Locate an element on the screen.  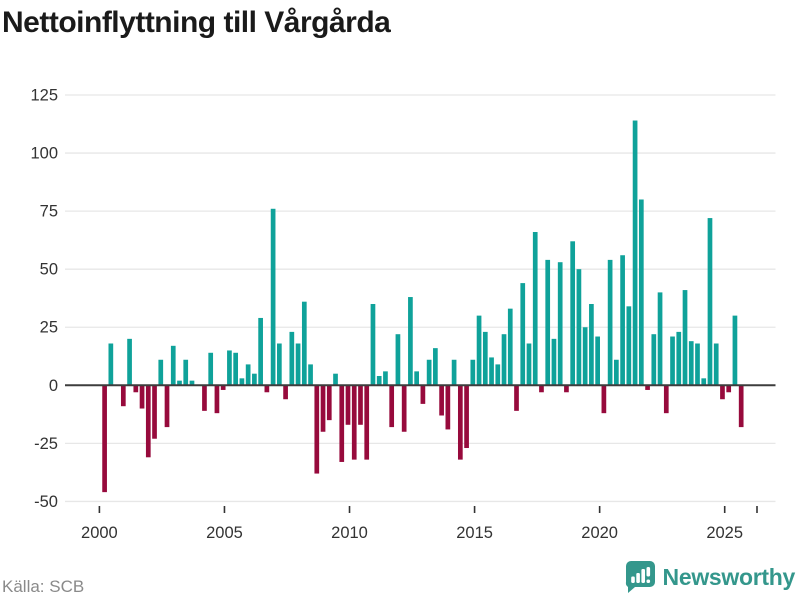
x-axis-tick-label: 2020 is located at coordinates (599, 533).